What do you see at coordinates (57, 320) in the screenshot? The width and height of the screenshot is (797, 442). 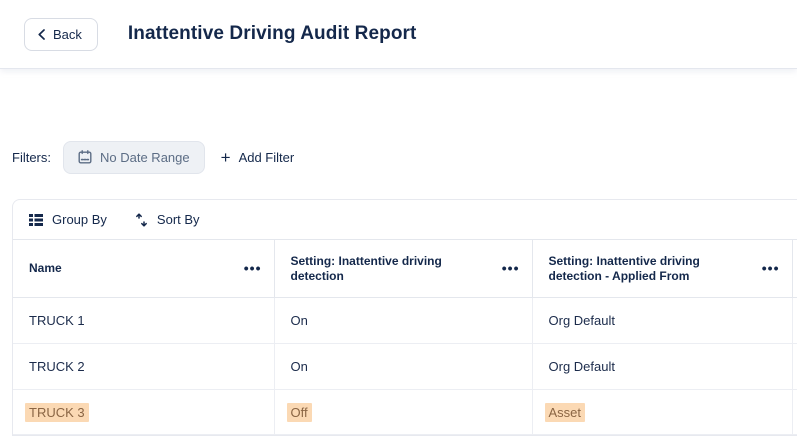 I see `cell-value: TRUCK 1` at bounding box center [57, 320].